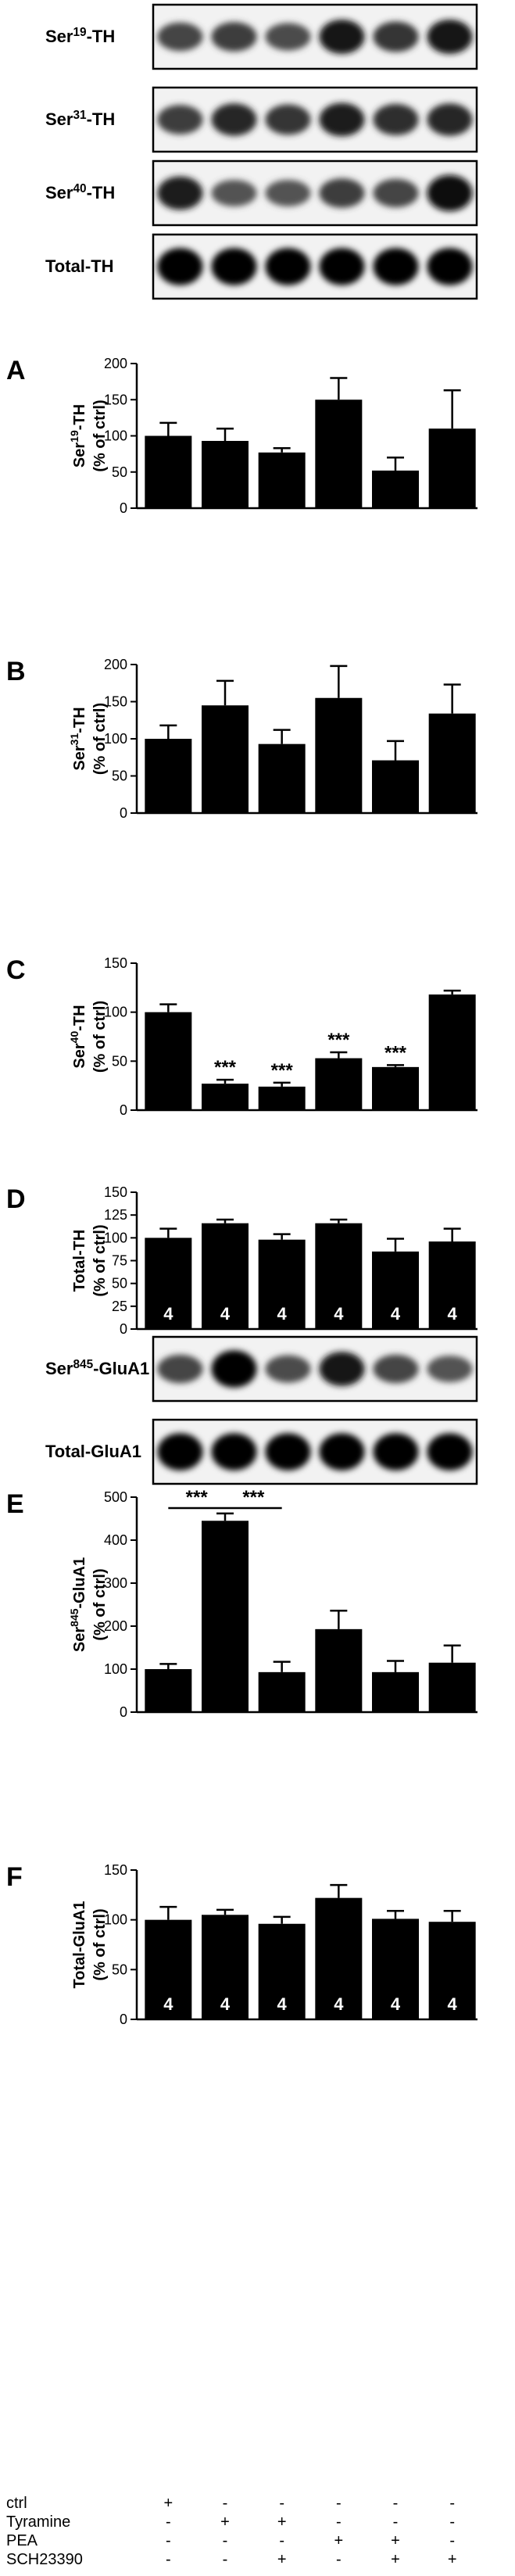 The height and width of the screenshot is (2576, 515). What do you see at coordinates (261, 1369) in the screenshot?
I see `blot-mid-0: Ser845-GluA1` at bounding box center [261, 1369].